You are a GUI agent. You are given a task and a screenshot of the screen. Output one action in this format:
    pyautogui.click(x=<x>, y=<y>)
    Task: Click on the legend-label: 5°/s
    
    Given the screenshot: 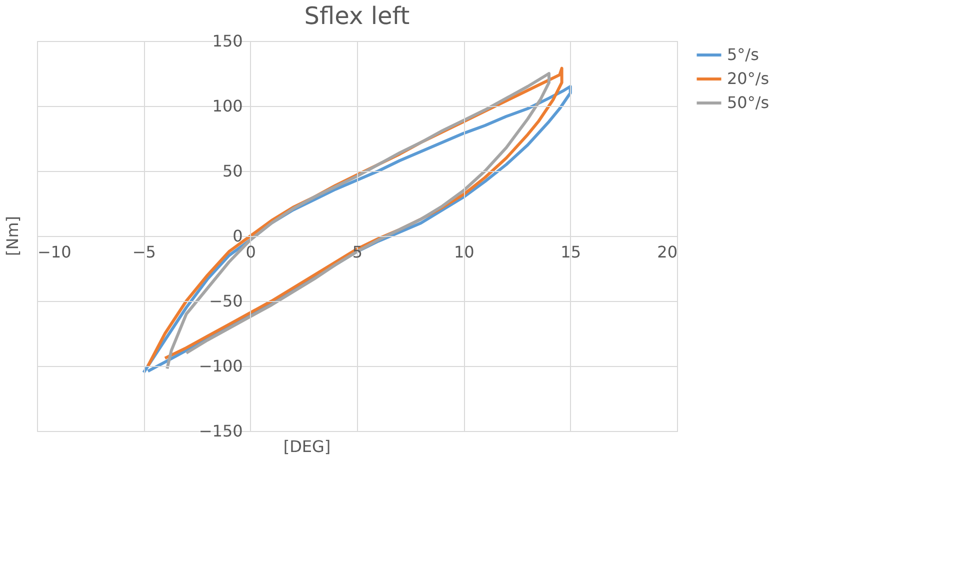 What is the action you would take?
    pyautogui.click(x=743, y=54)
    